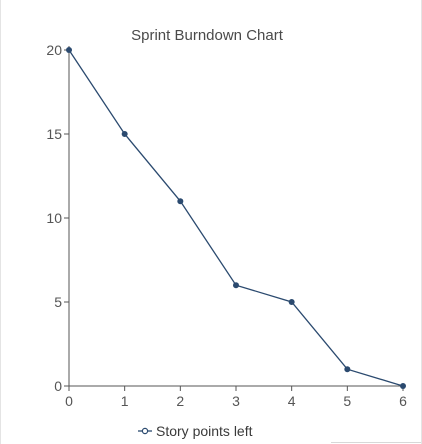 The image size is (422, 444). I want to click on legend-point-marker, so click(145, 431).